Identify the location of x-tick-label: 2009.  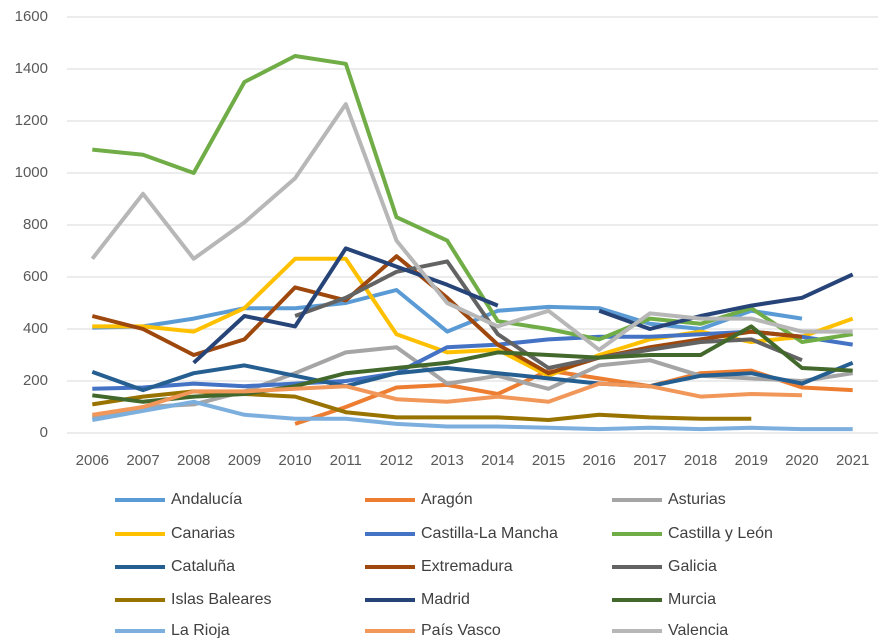
(244, 460).